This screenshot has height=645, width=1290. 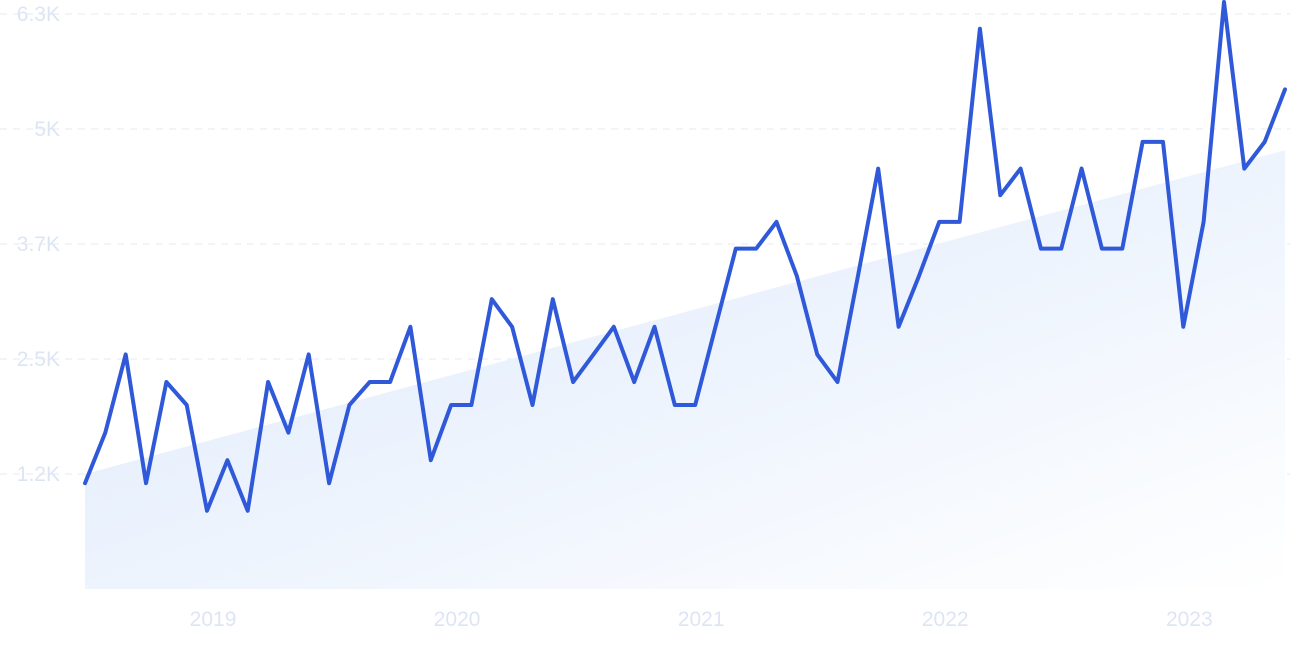 What do you see at coordinates (47, 129) in the screenshot?
I see `y-tick-label: 5K` at bounding box center [47, 129].